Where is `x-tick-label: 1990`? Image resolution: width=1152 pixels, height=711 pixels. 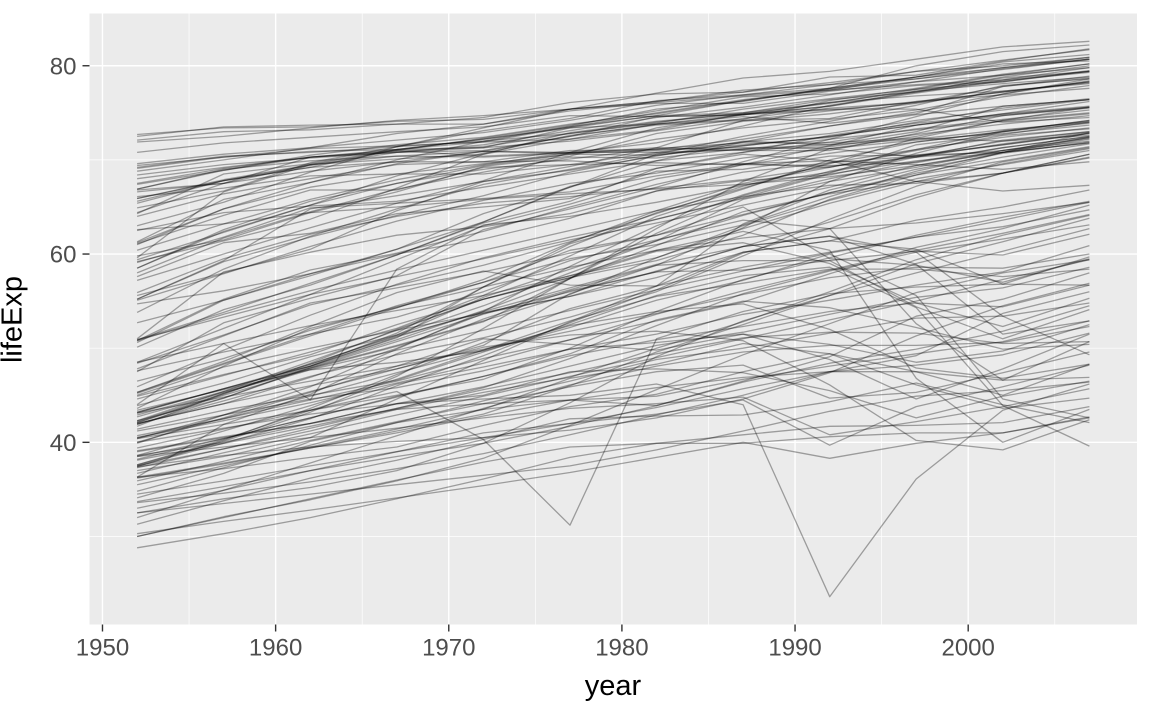
x-tick-label: 1990 is located at coordinates (794, 648).